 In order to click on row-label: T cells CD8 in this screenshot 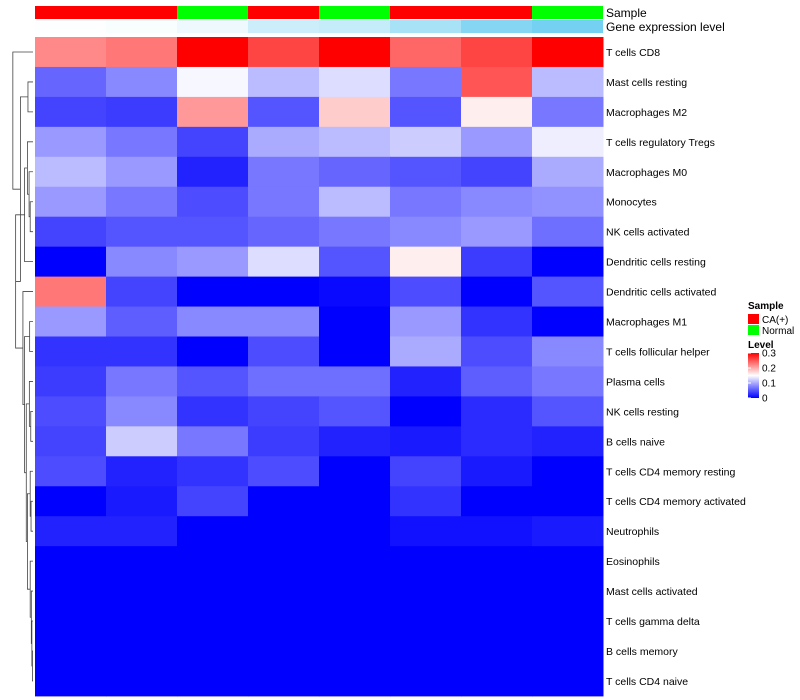, I will do `click(633, 53)`.